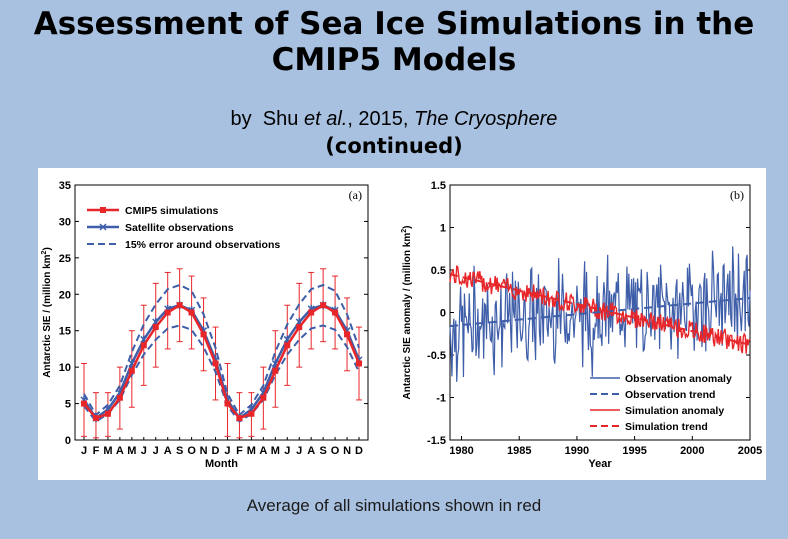  I want to click on chart-b-ytick-label: 1, so click(443, 229).